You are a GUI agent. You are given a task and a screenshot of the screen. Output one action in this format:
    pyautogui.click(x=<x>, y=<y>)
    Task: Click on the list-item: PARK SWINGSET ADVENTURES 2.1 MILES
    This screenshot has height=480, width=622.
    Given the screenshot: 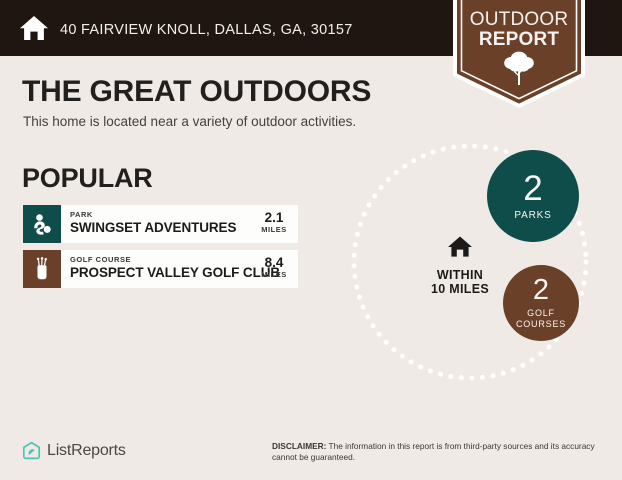 What is the action you would take?
    pyautogui.click(x=160, y=224)
    